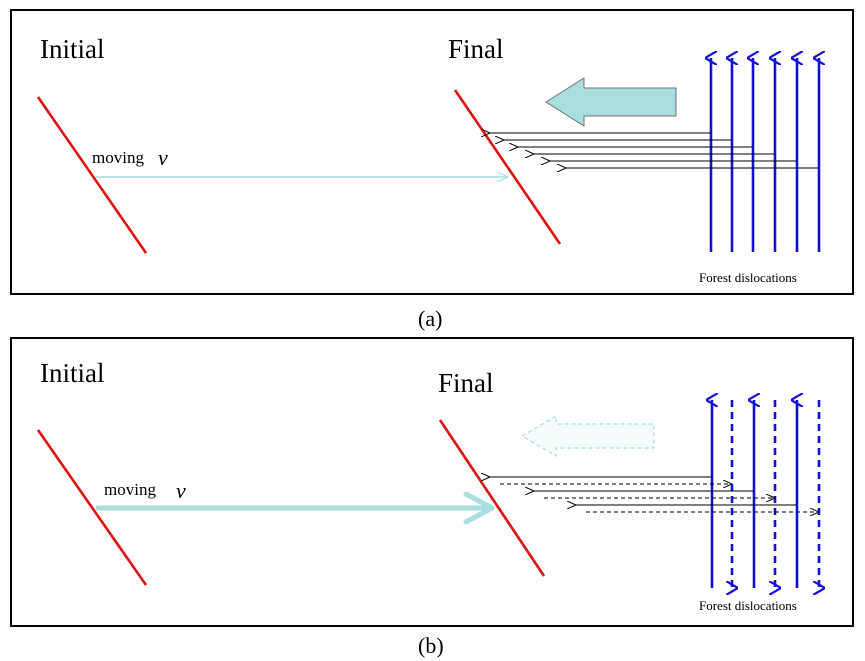  What do you see at coordinates (72, 373) in the screenshot?
I see `panel-b-initial-label: Initial` at bounding box center [72, 373].